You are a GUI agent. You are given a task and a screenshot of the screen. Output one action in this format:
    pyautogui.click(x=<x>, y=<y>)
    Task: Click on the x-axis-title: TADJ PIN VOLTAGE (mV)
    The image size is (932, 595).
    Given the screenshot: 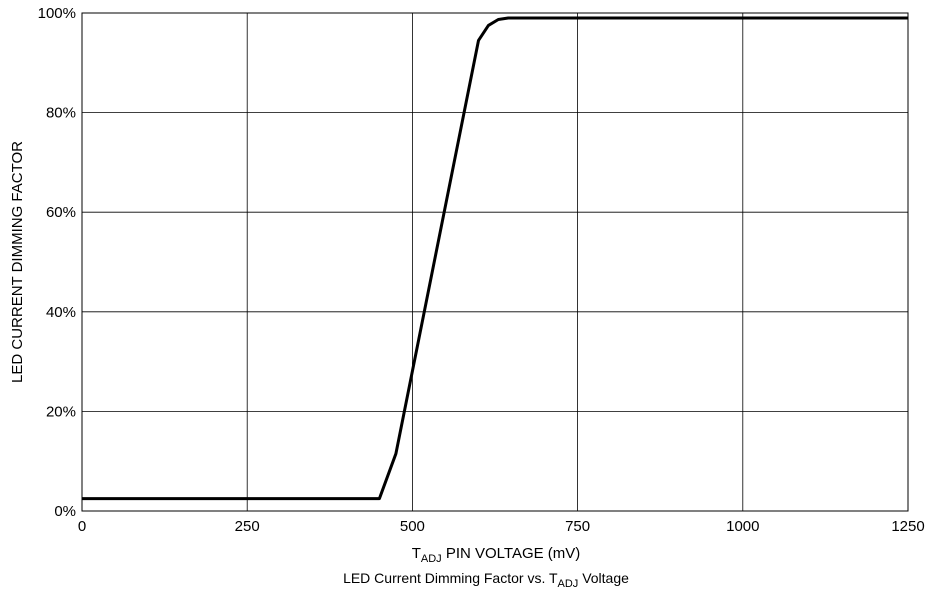 What is the action you would take?
    pyautogui.click(x=496, y=555)
    